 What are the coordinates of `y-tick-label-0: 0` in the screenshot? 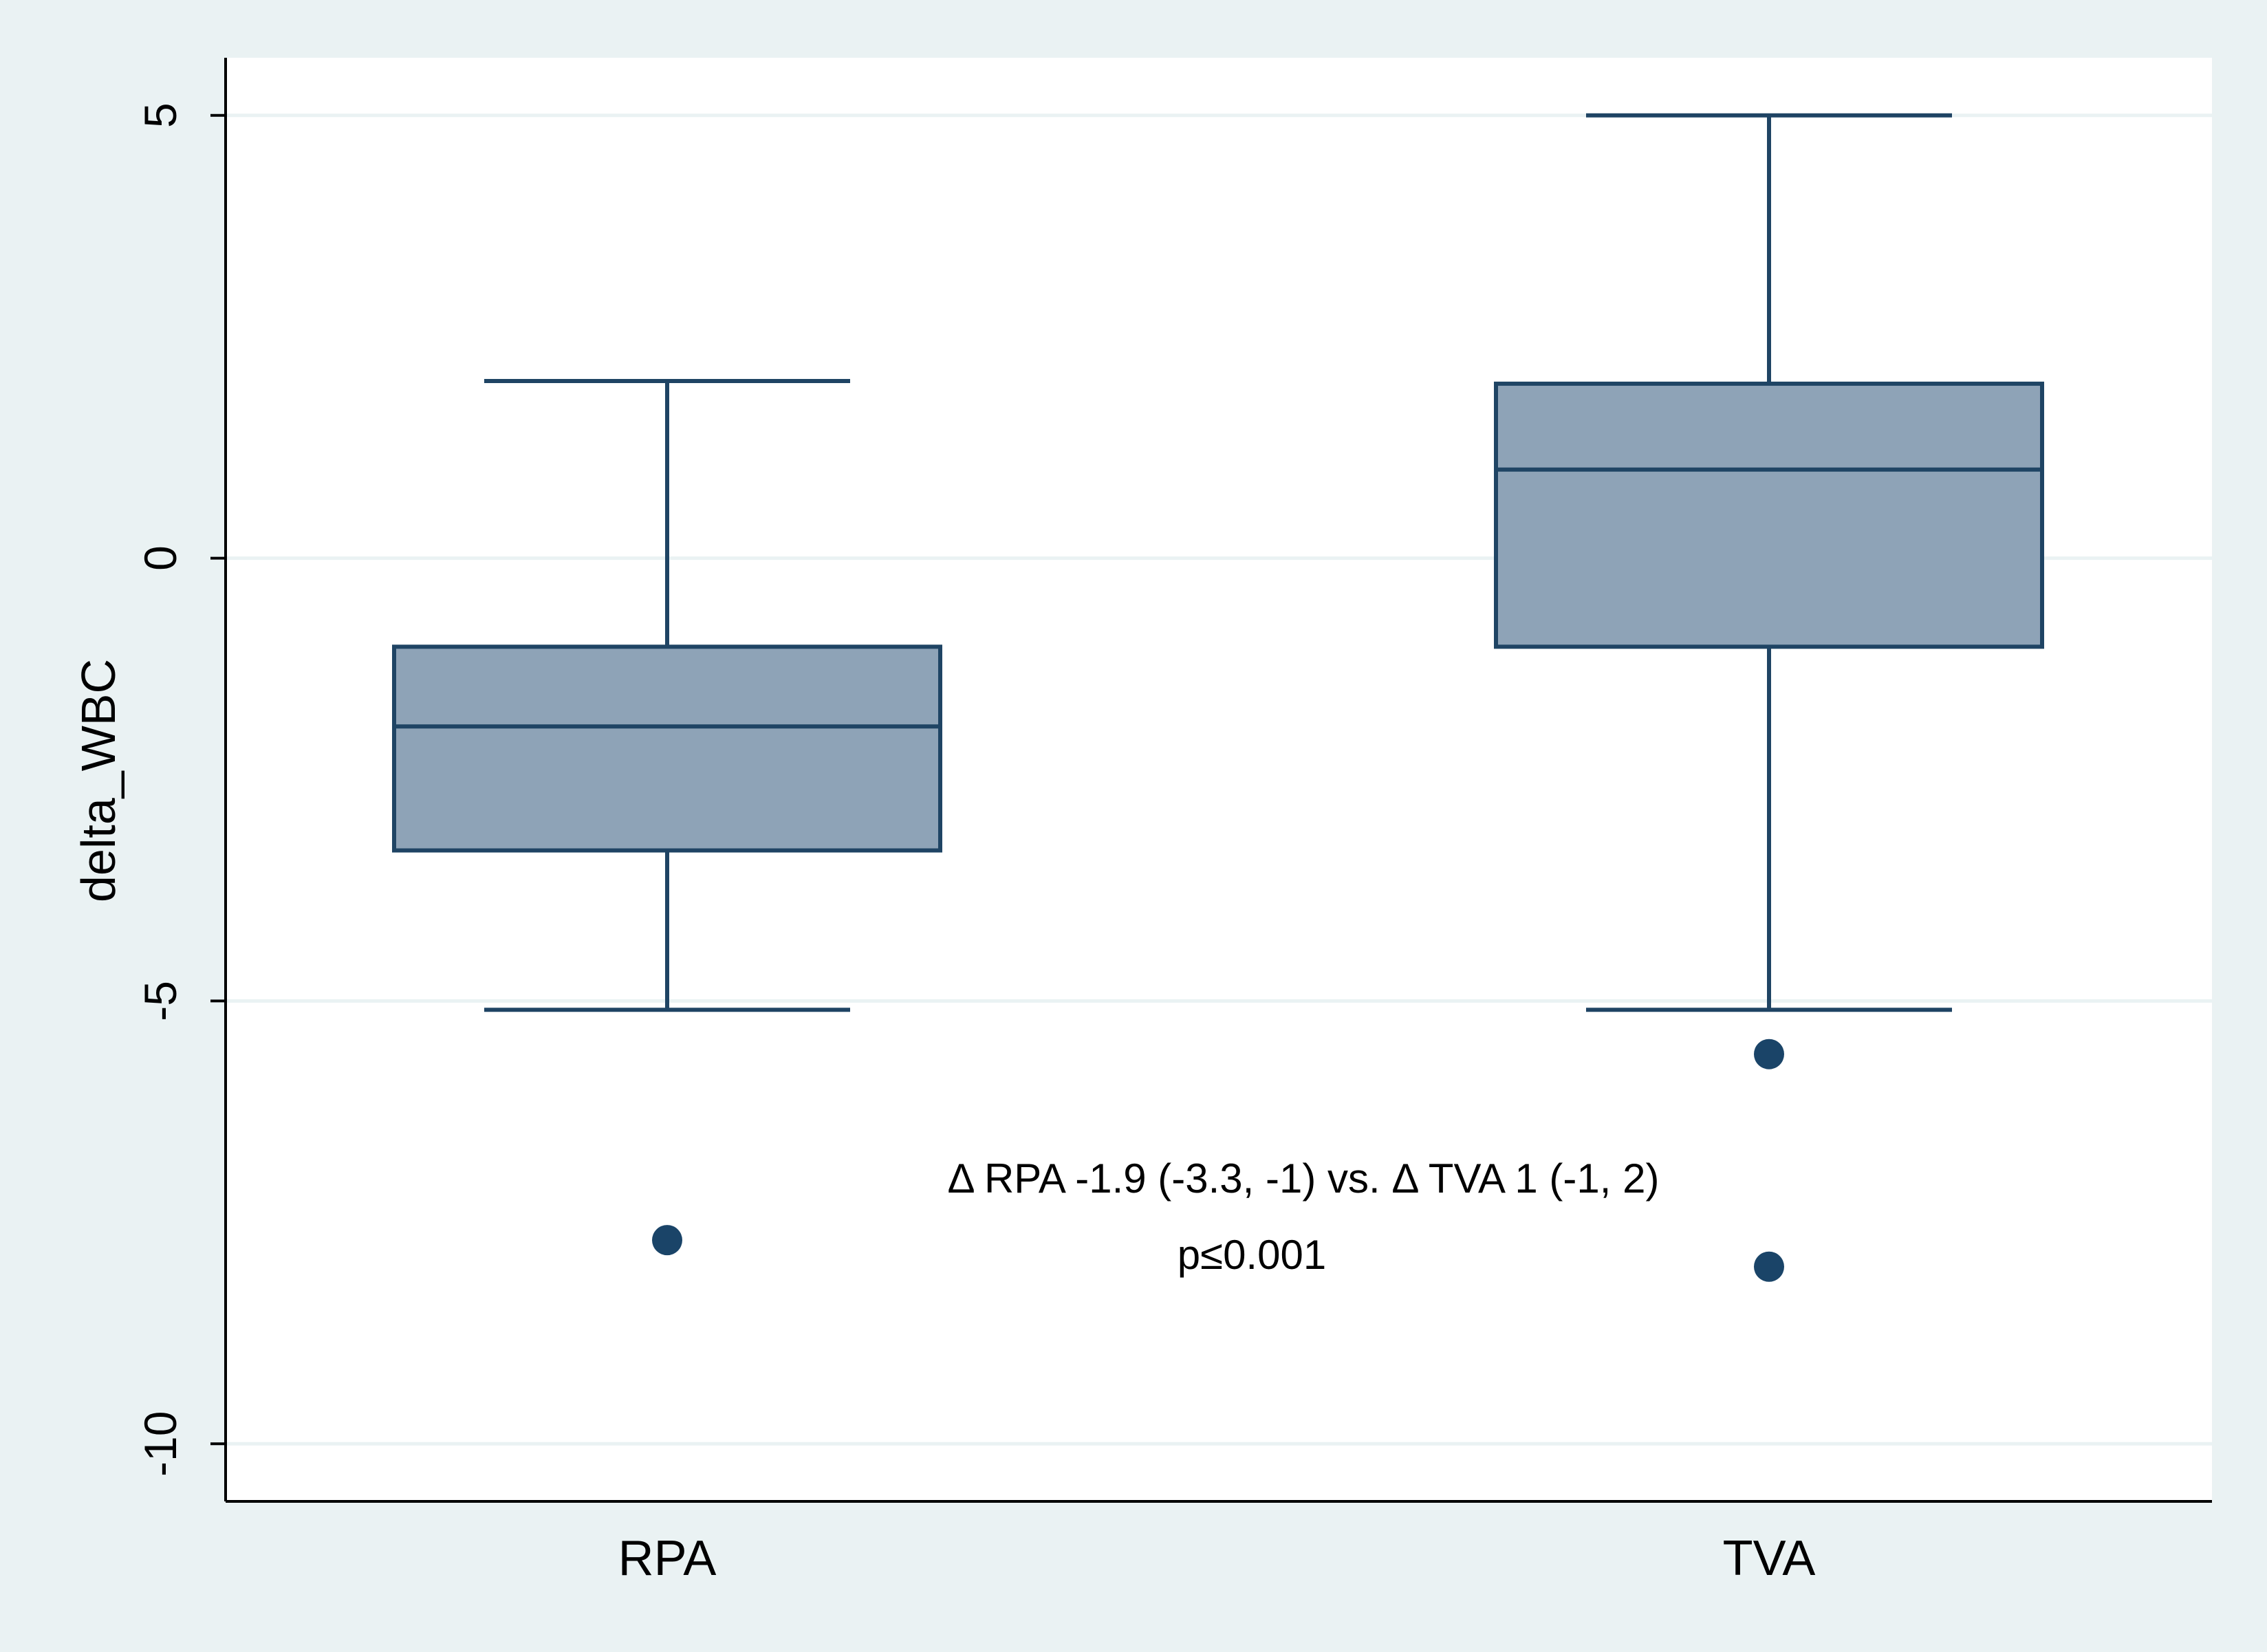 It's located at (160, 558).